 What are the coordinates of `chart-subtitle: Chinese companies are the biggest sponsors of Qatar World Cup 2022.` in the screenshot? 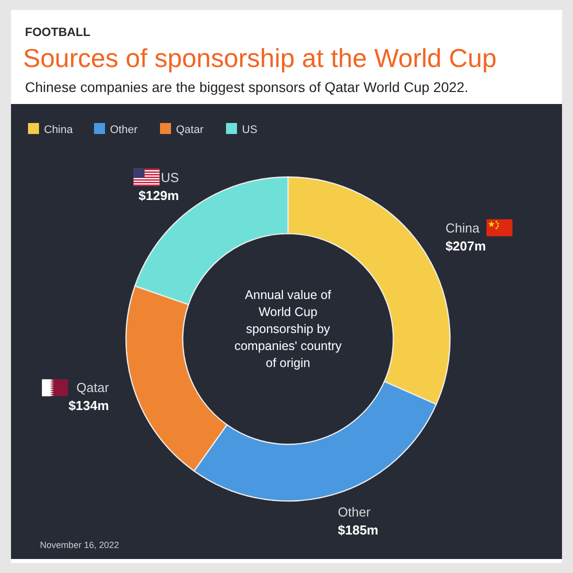 It's located at (246, 87).